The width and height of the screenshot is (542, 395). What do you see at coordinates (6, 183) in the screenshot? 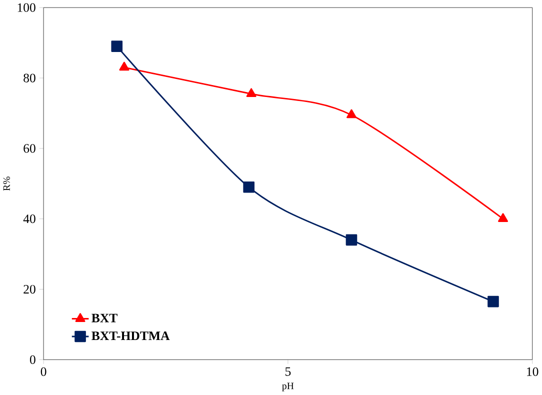
I see `y-axis-title: R%` at bounding box center [6, 183].